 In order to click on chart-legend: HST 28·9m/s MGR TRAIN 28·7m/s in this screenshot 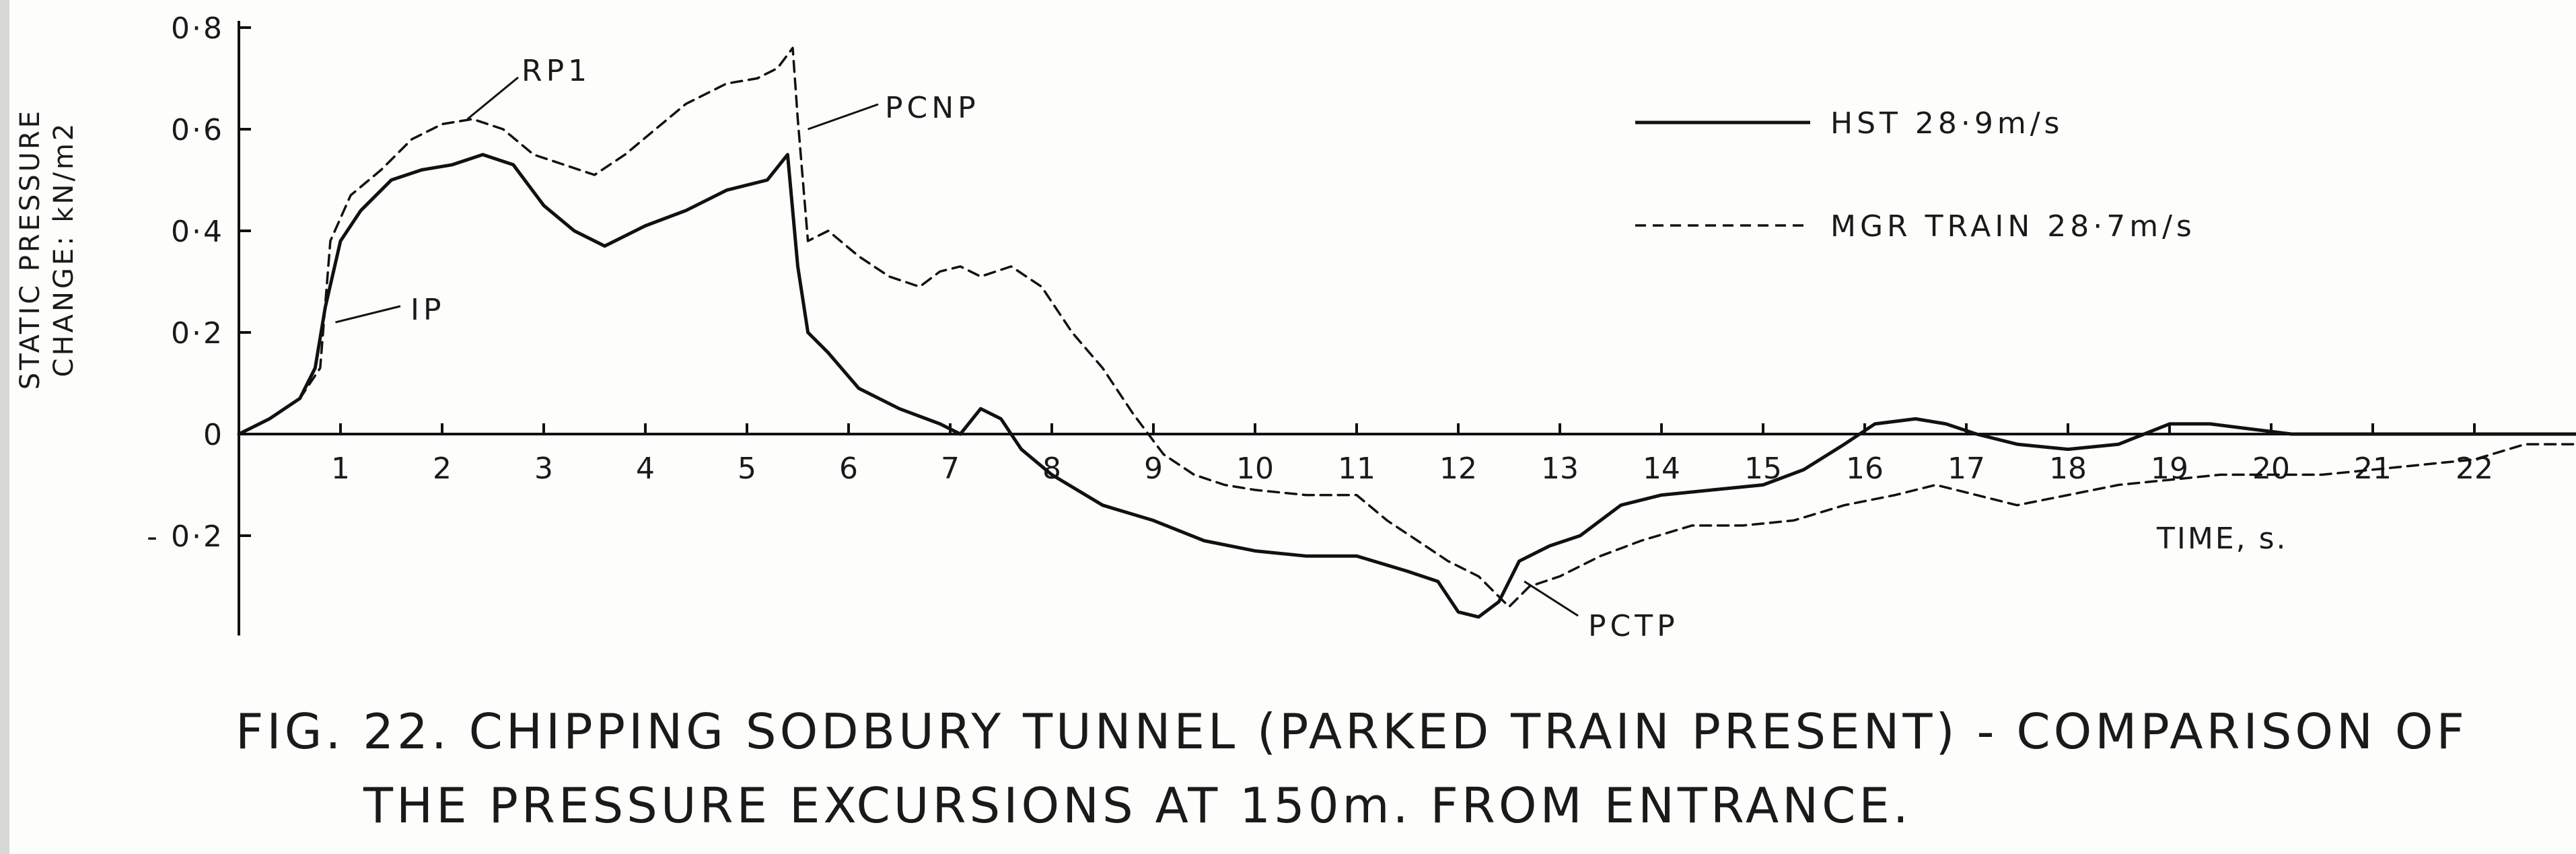, I will do `click(1915, 175)`.